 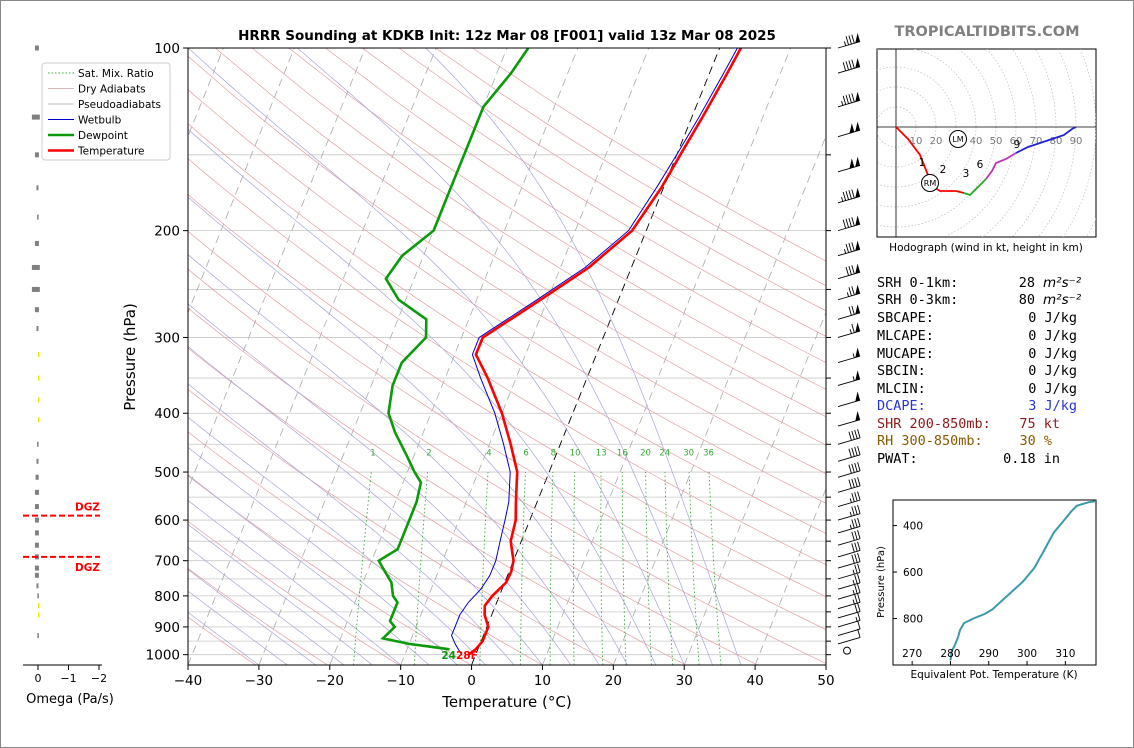 I want to click on x-tick-label: 50, so click(x=825, y=681).